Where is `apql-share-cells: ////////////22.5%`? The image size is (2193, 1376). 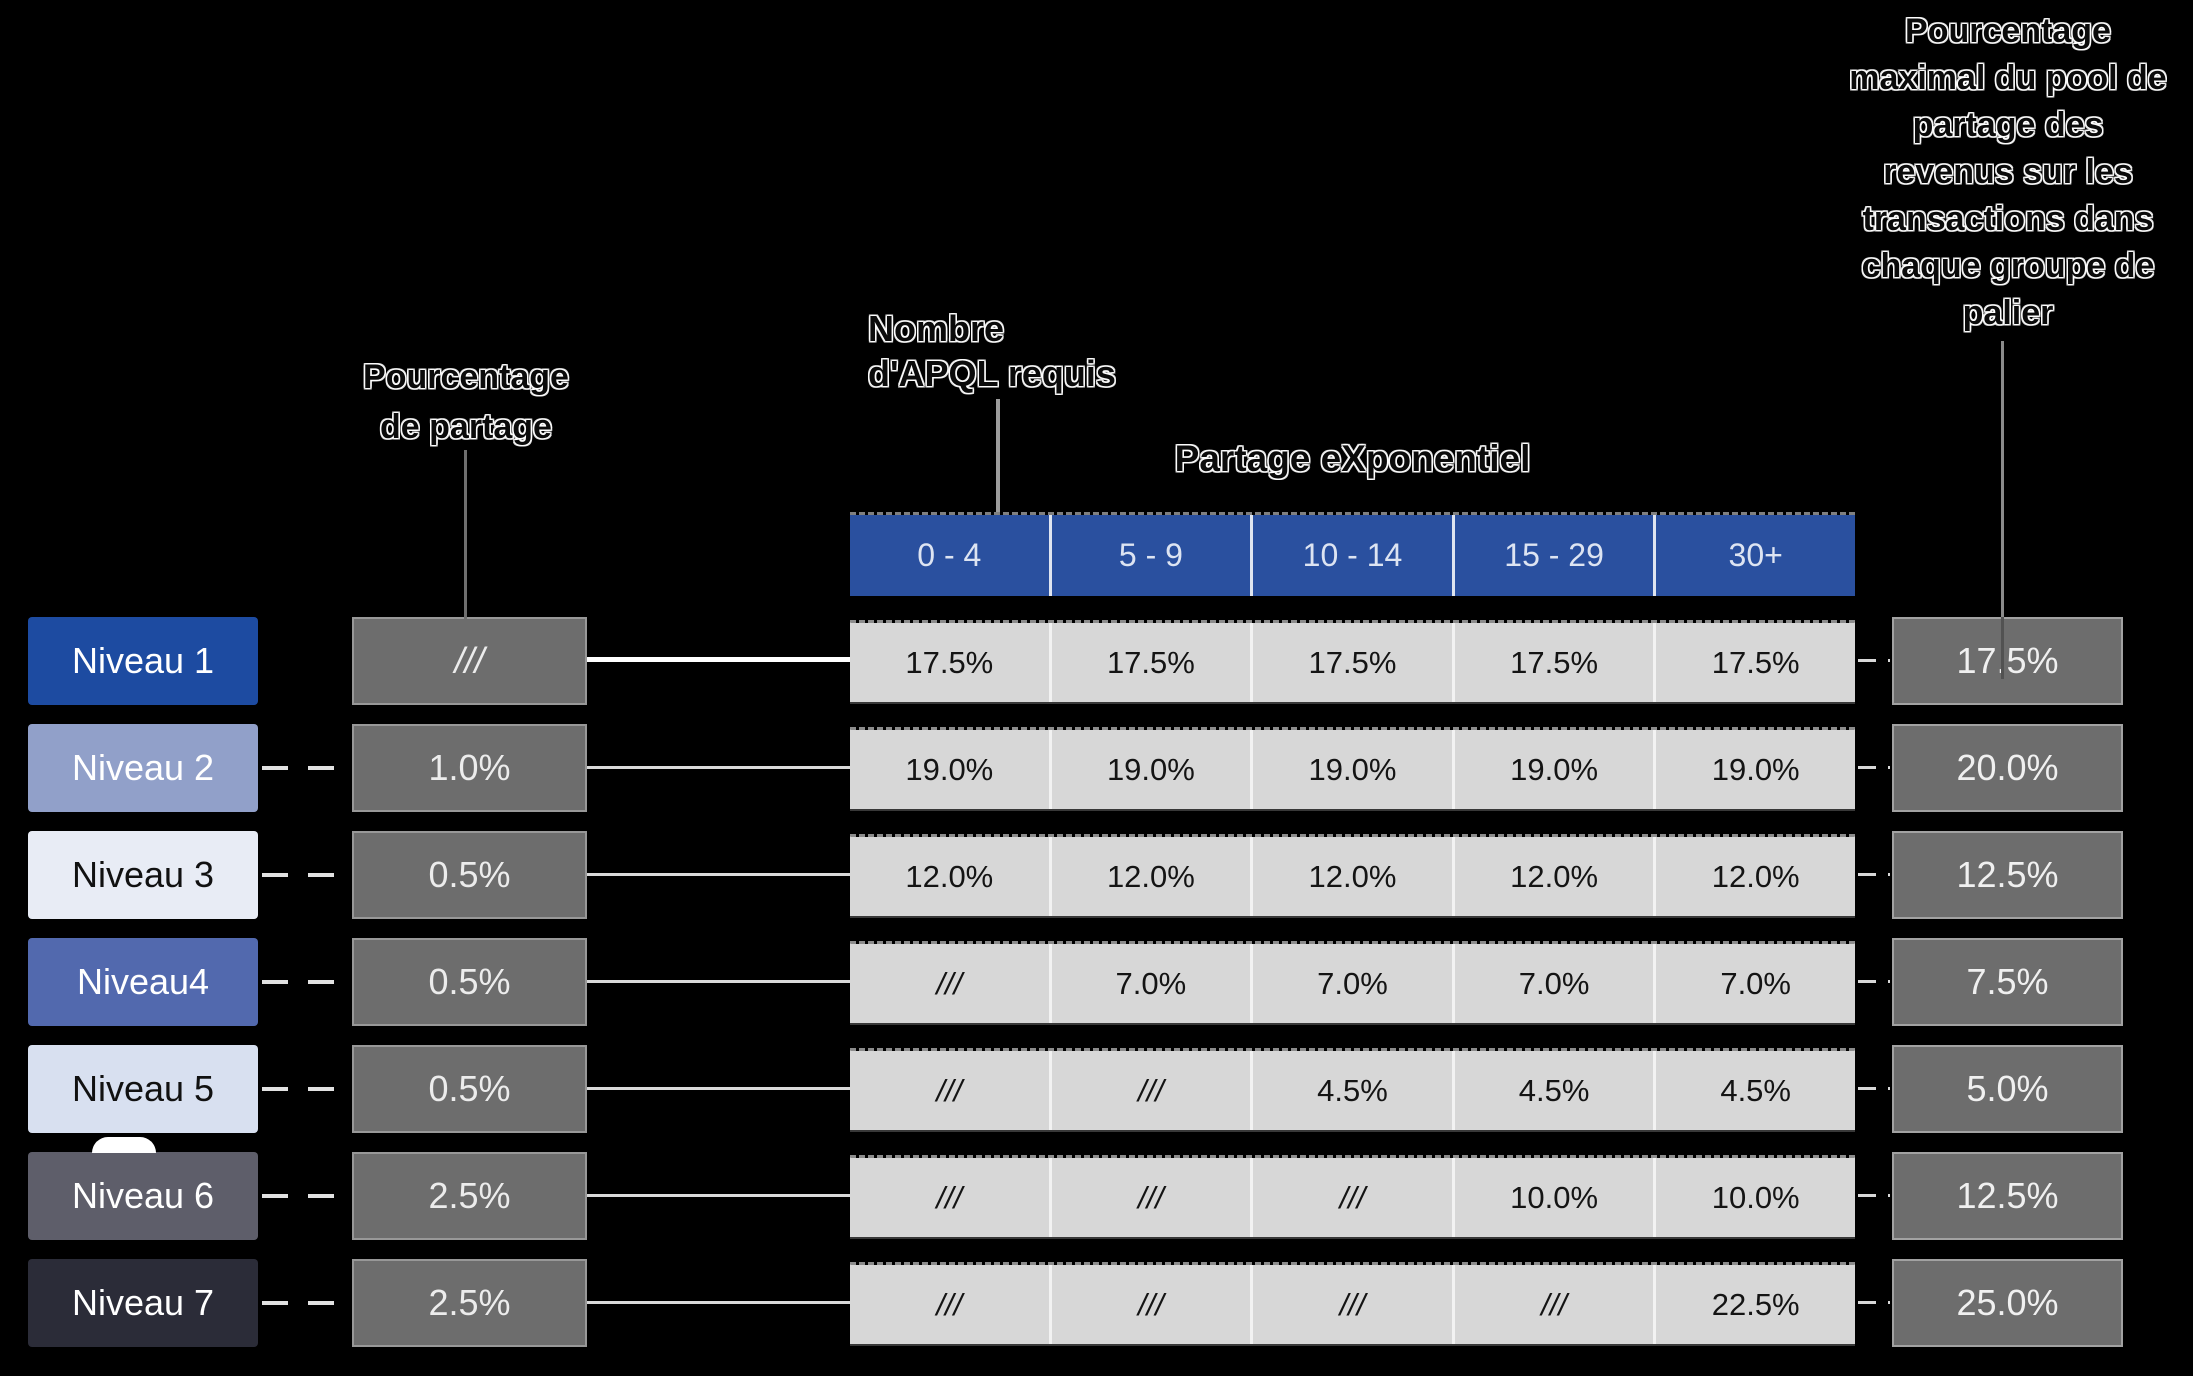
apql-share-cells: ////////////22.5% is located at coordinates (1352, 1303).